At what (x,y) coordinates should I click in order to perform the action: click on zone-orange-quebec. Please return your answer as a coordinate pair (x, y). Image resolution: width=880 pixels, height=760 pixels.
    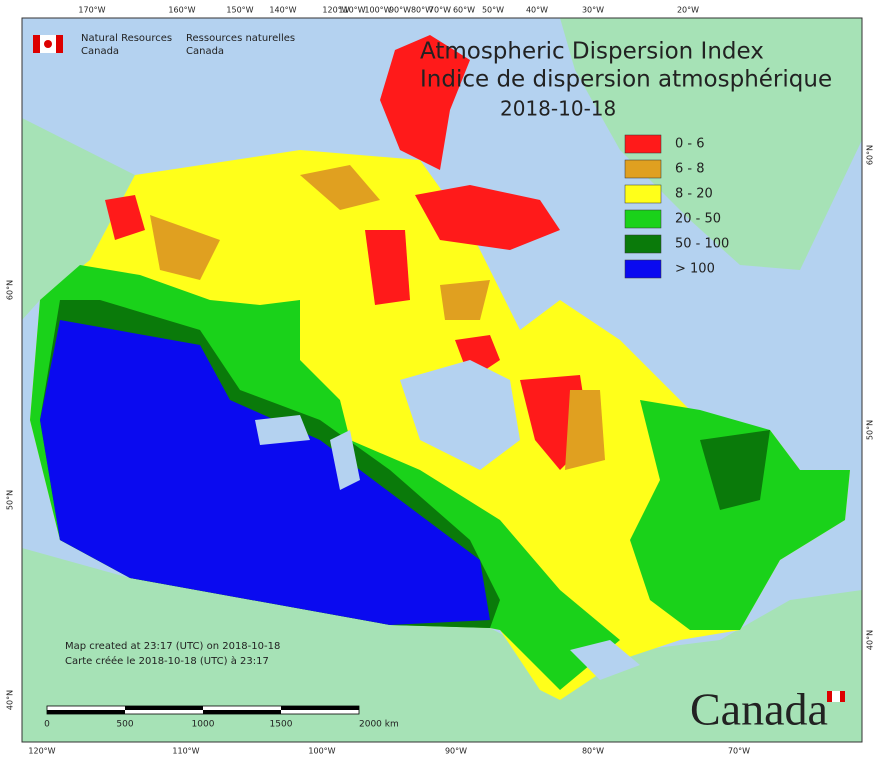
    Looking at the image, I should click on (585, 430).